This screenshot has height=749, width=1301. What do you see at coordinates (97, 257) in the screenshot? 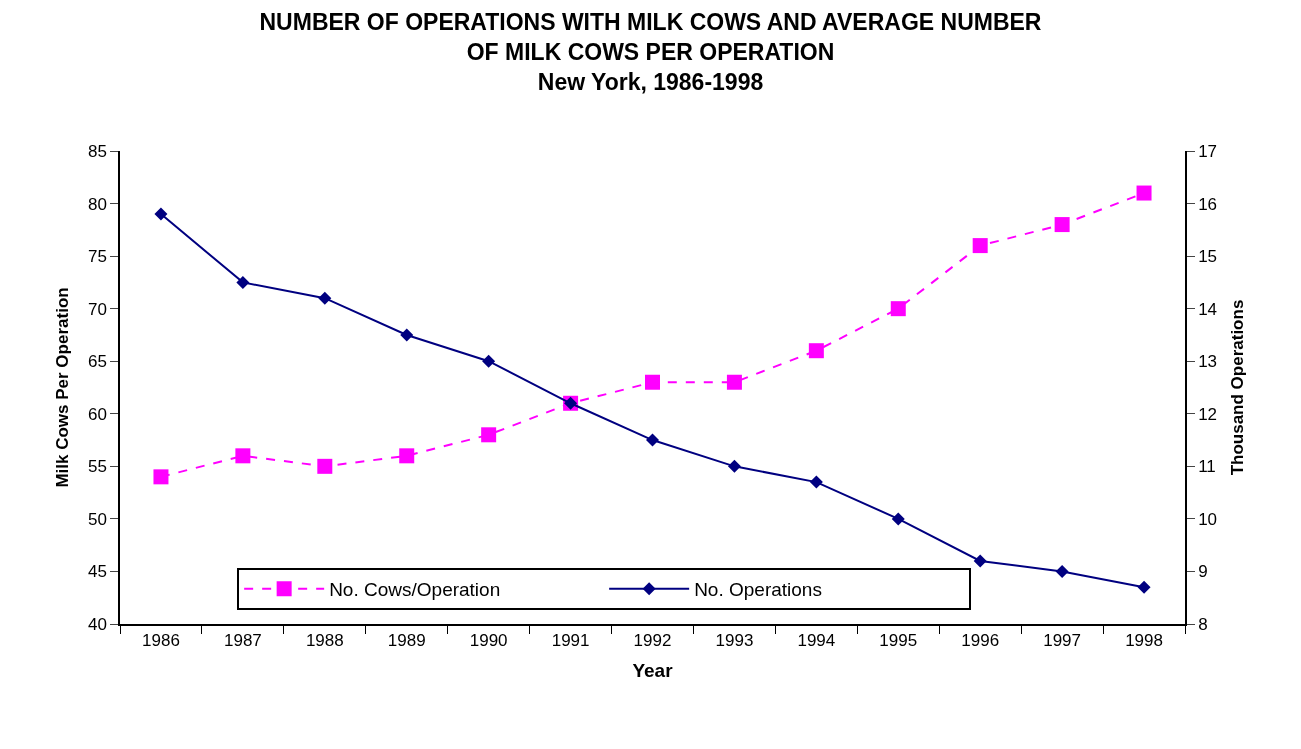
I see `y-tick-label: 75` at bounding box center [97, 257].